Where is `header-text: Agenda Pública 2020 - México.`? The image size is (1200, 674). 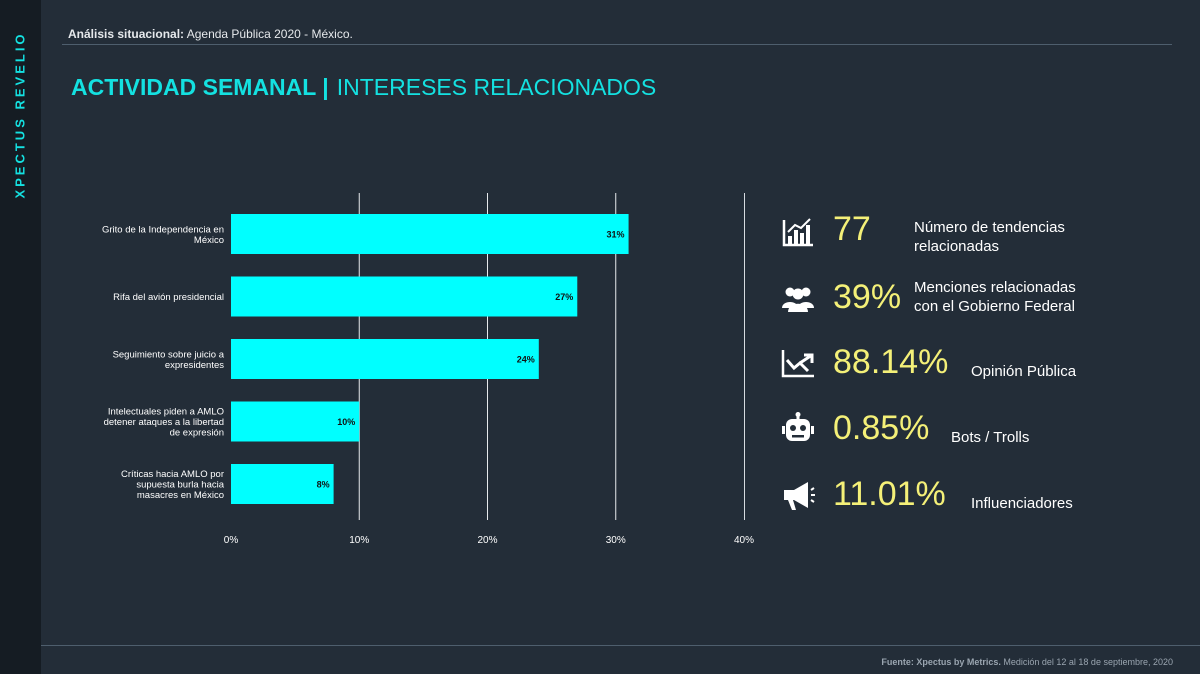 header-text: Agenda Pública 2020 - México. is located at coordinates (268, 34).